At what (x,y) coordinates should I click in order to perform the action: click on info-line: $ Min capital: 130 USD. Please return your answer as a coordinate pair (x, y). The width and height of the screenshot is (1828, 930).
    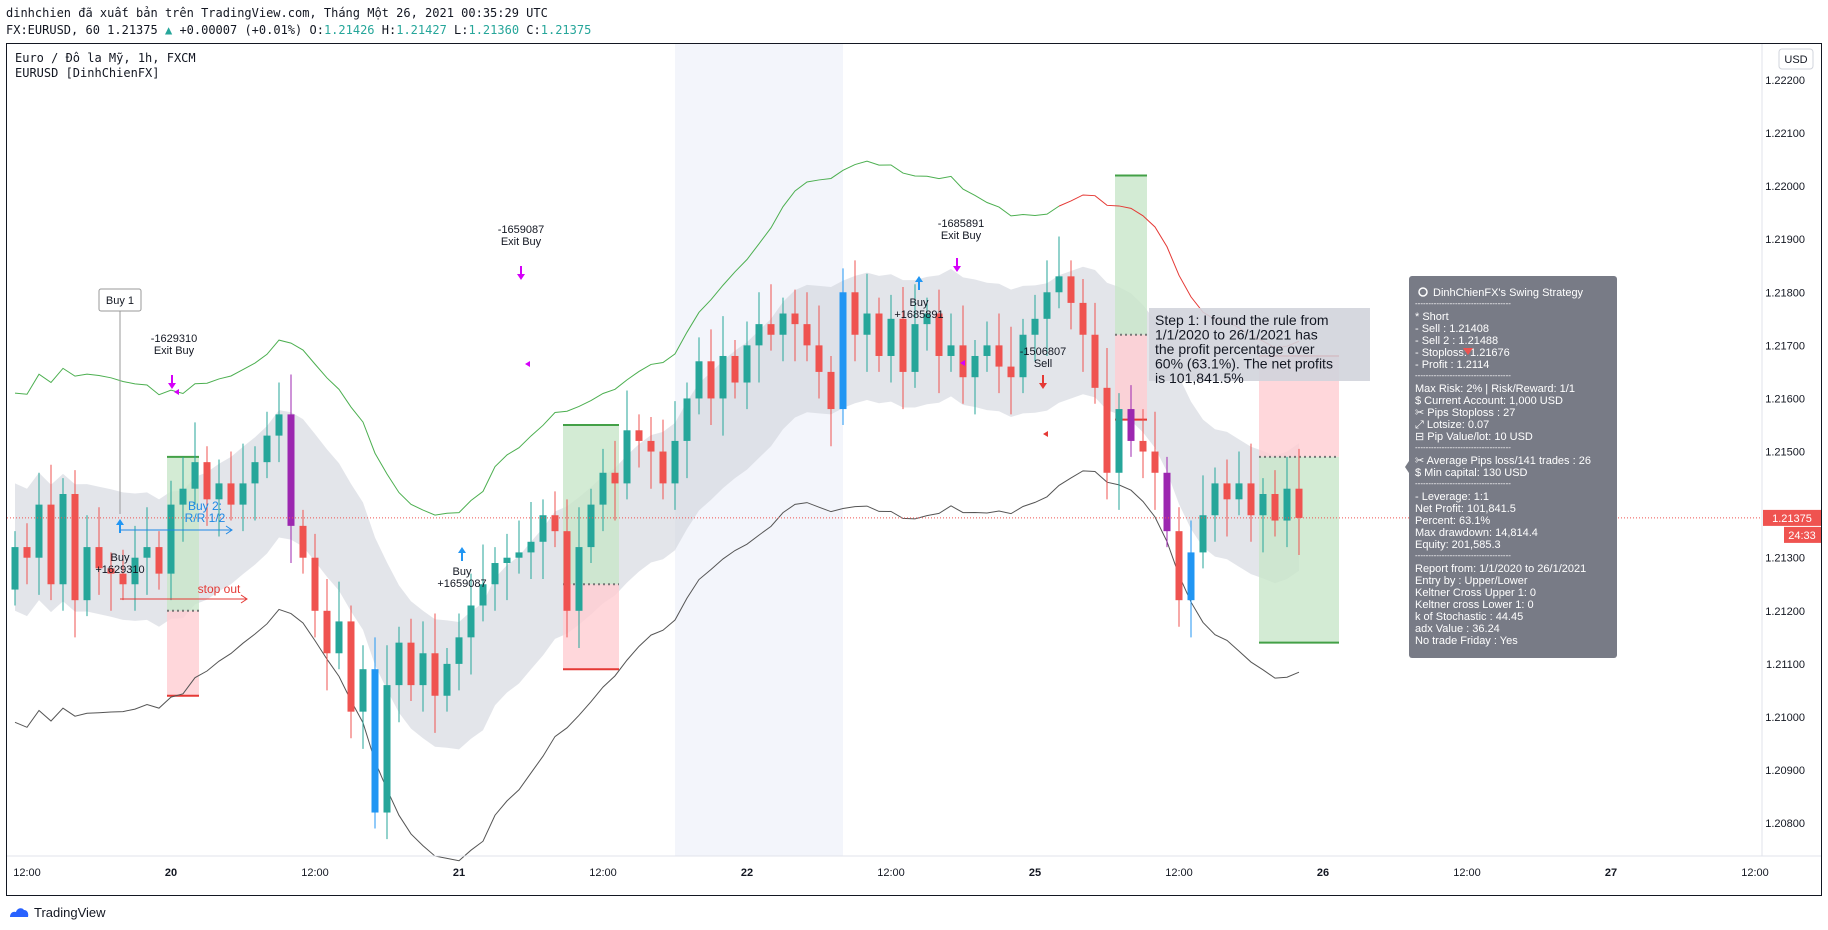
    Looking at the image, I should click on (1471, 473).